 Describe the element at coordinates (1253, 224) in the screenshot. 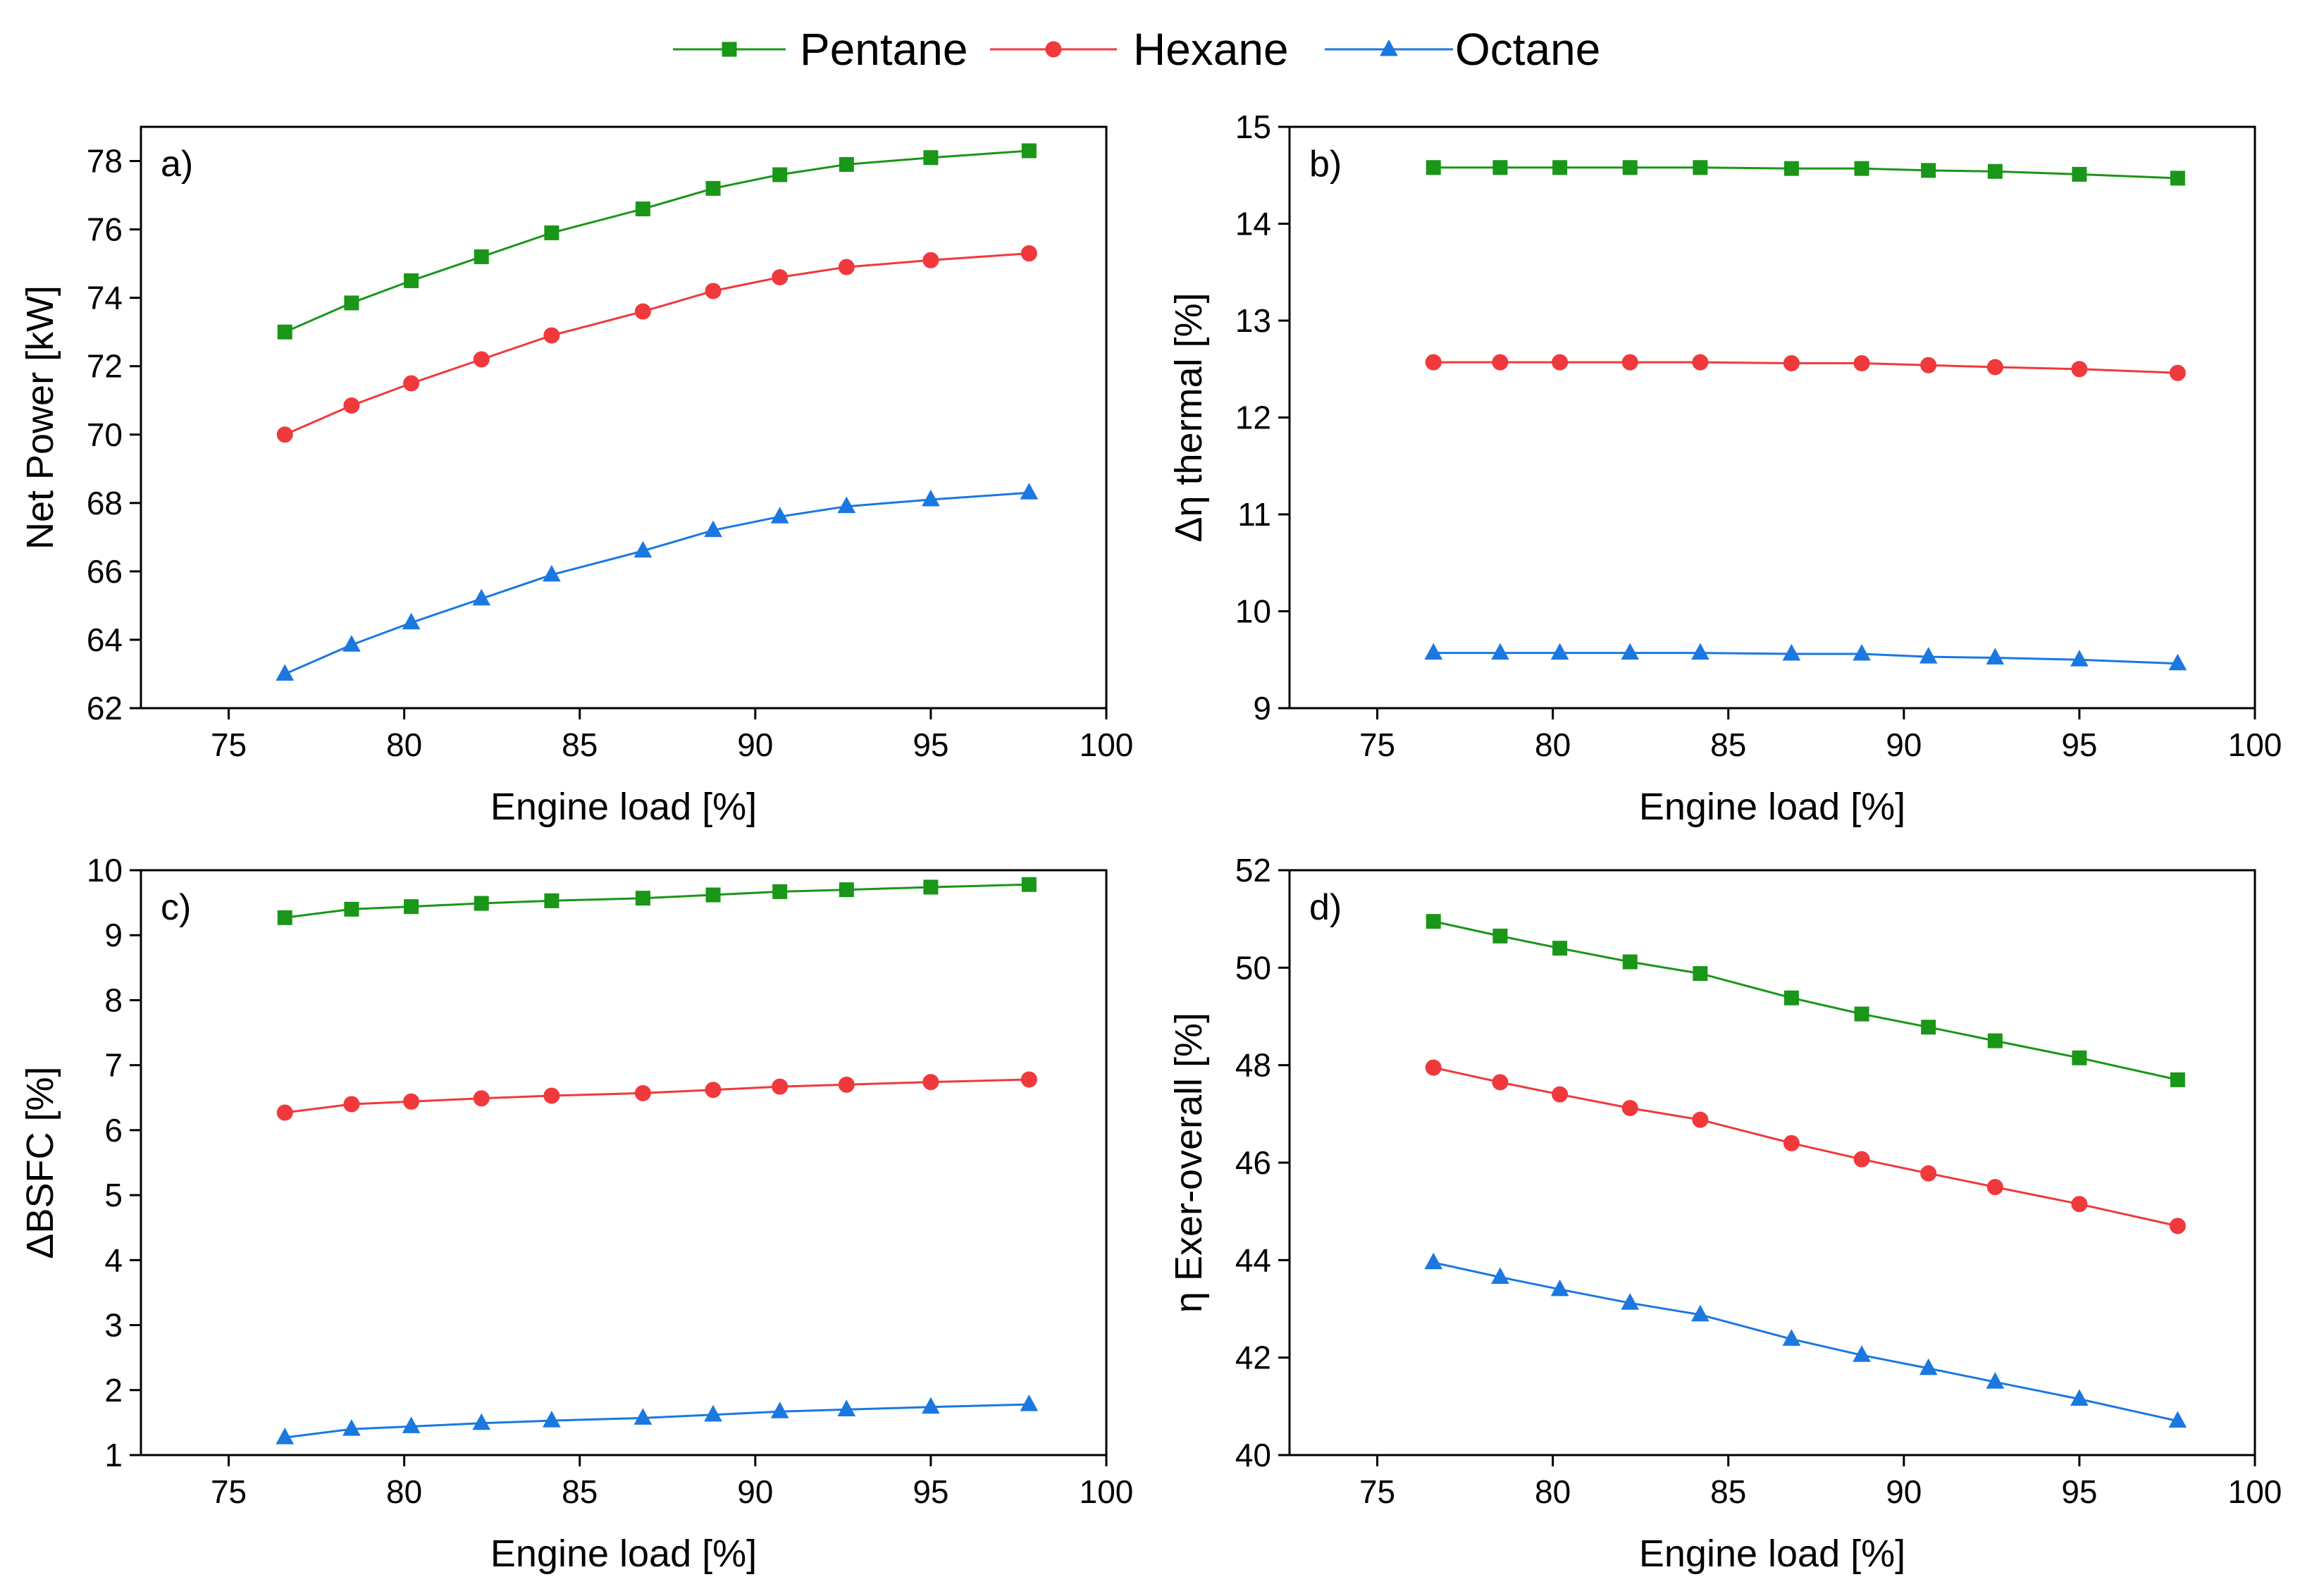

I see `panel-b-y-tick-label: 14` at that location.